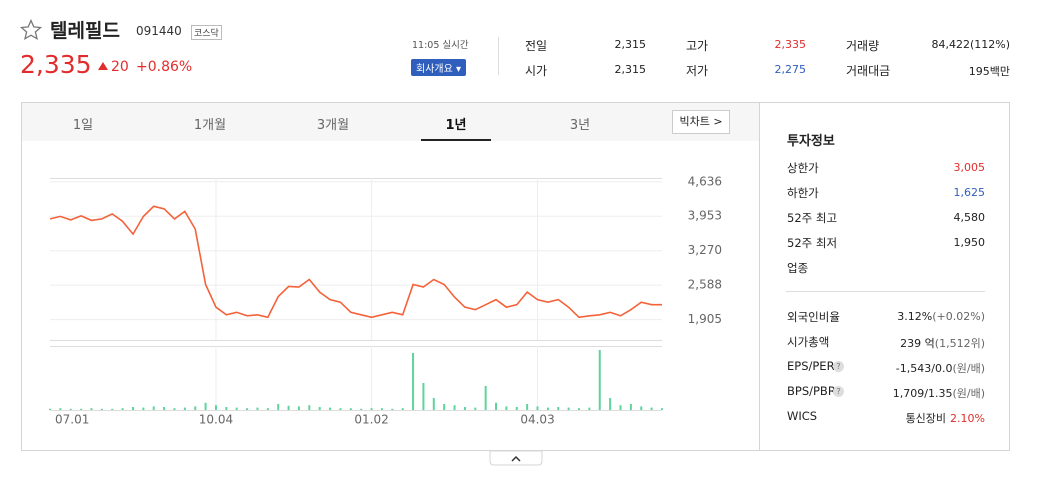 The image size is (1039, 483). What do you see at coordinates (917, 343) in the screenshot?
I see `invest-value-main: 239 억` at bounding box center [917, 343].